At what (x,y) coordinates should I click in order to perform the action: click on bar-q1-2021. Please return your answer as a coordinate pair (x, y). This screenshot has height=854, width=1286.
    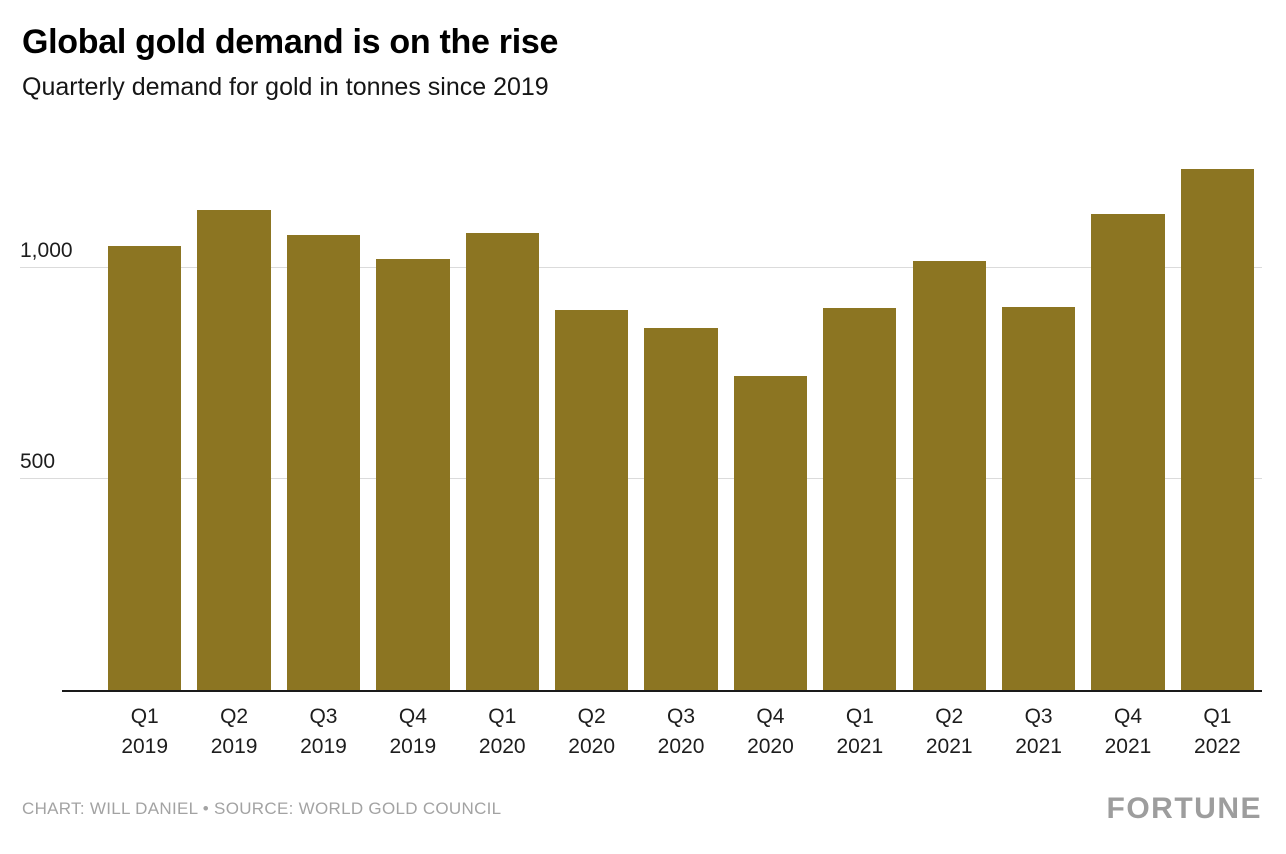
    Looking at the image, I should click on (860, 498).